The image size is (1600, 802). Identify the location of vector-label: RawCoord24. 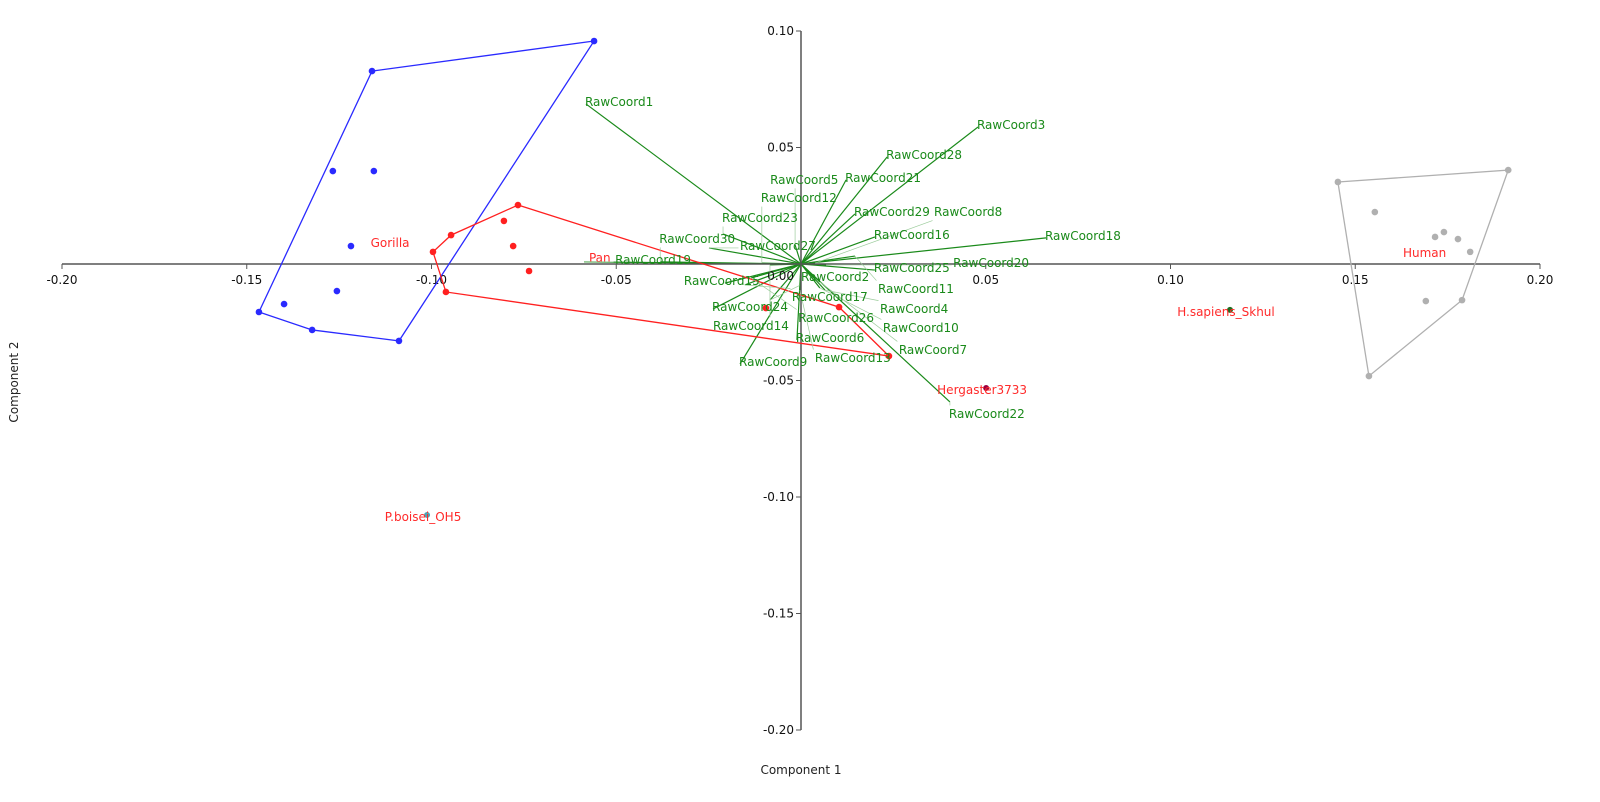
(750, 307).